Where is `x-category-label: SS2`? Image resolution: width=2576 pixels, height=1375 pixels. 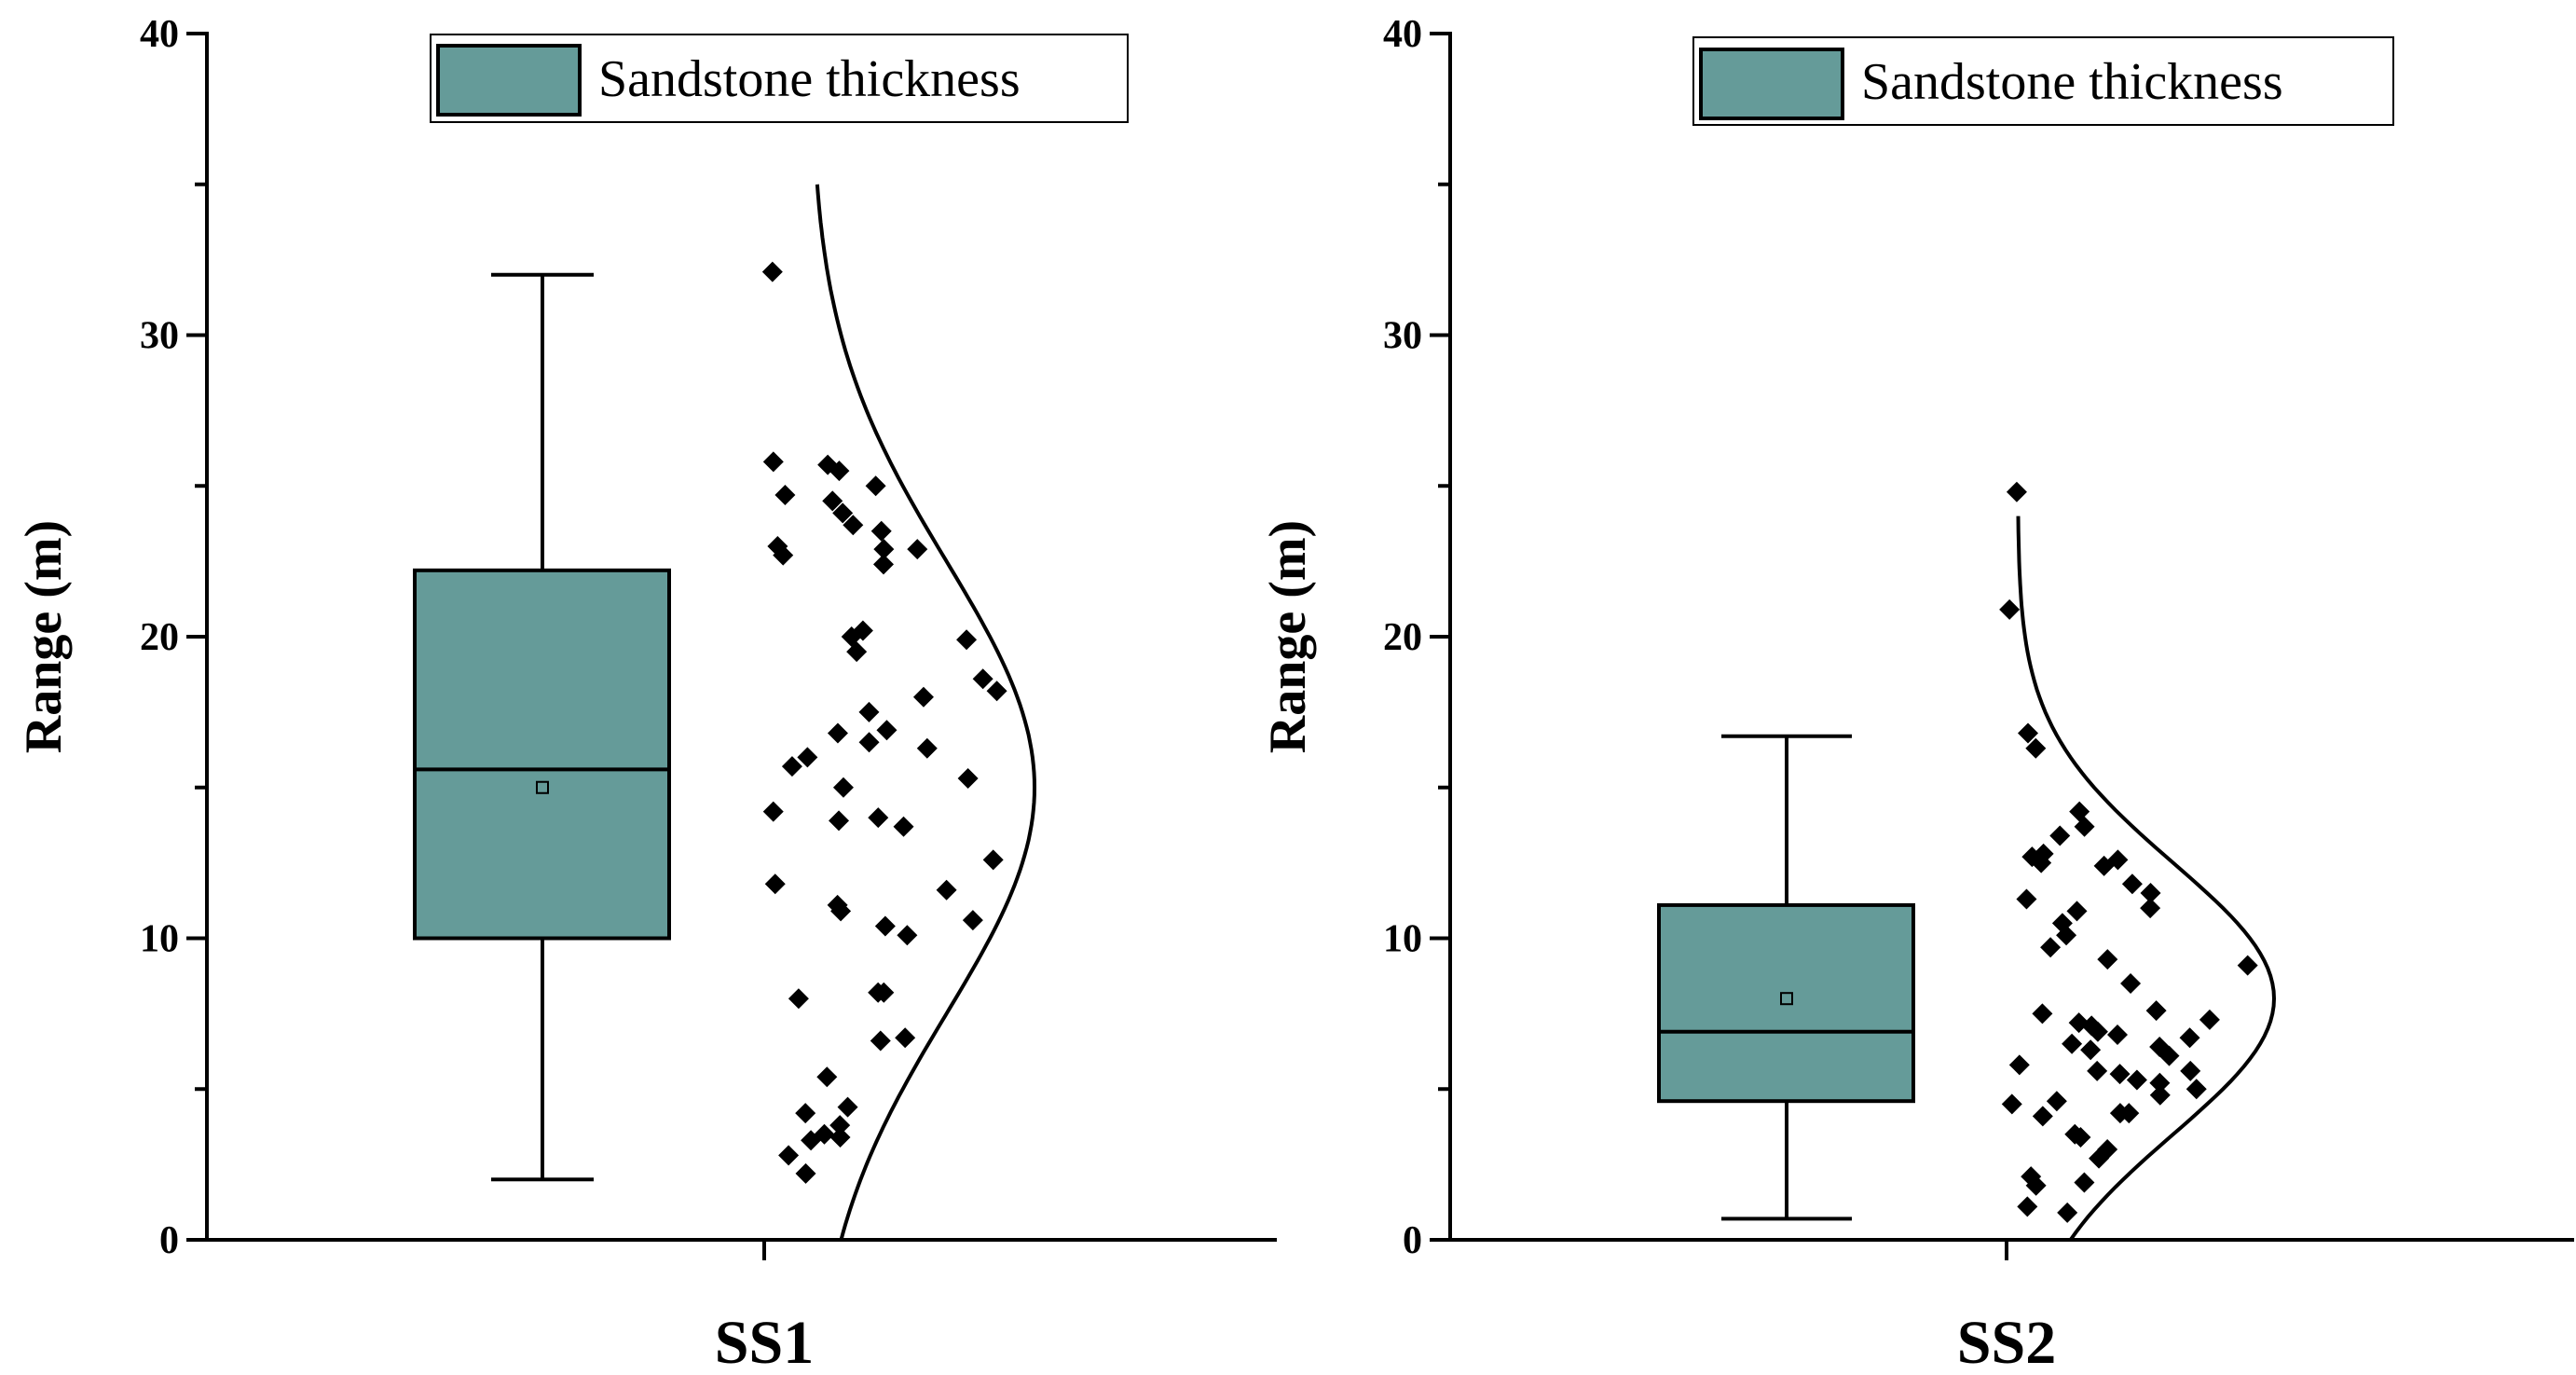 x-category-label: SS2 is located at coordinates (2006, 1342).